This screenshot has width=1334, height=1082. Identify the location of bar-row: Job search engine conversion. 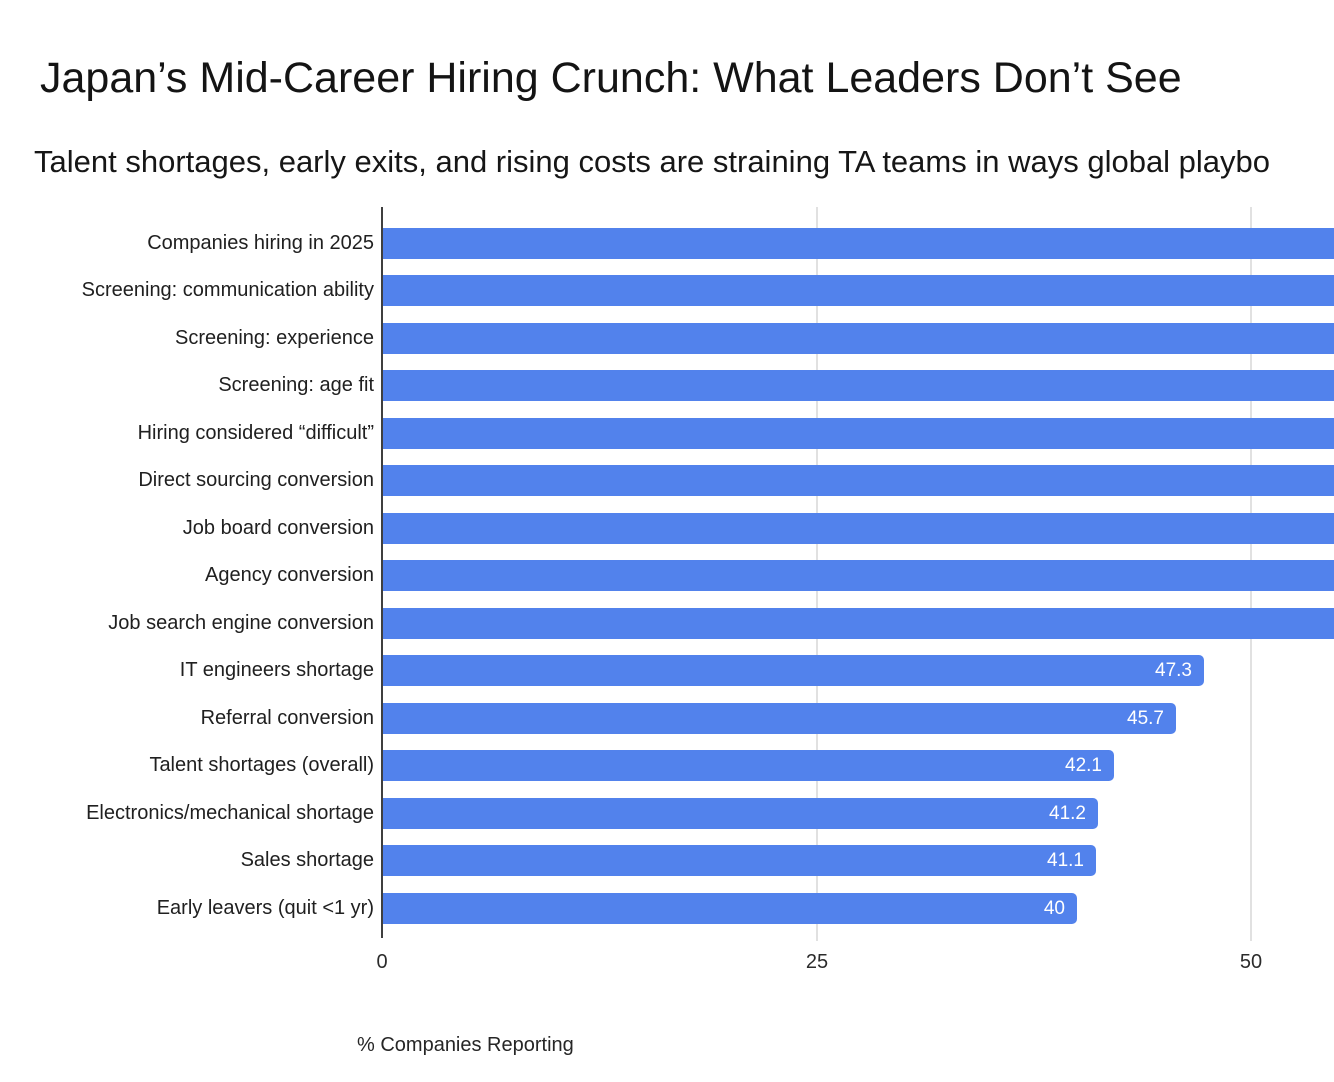
(667, 623).